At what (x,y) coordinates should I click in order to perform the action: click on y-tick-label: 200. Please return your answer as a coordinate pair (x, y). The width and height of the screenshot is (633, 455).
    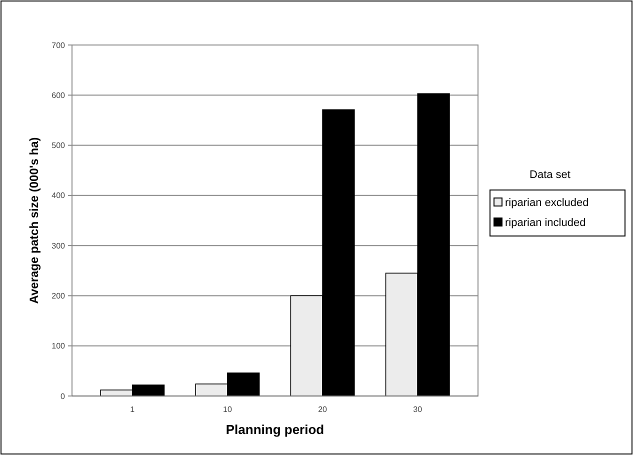
    Looking at the image, I should click on (59, 296).